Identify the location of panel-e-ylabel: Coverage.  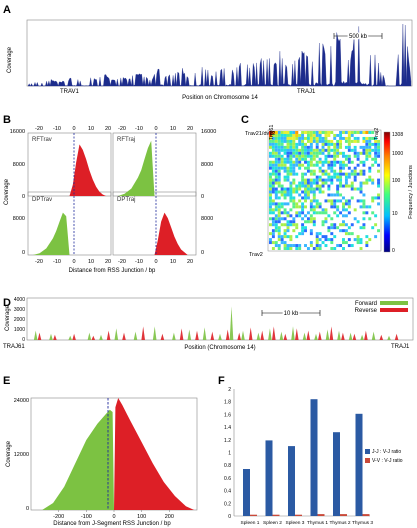
(9, 453).